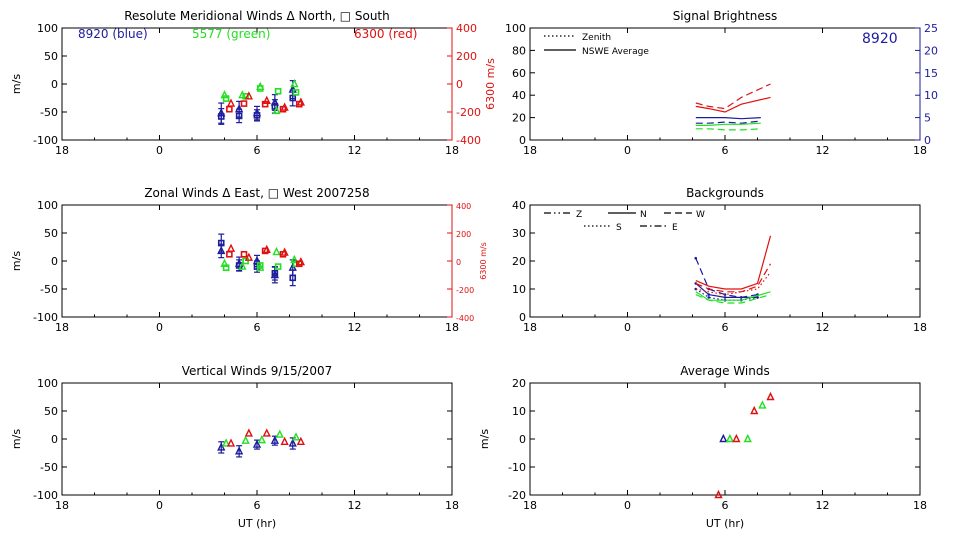 The width and height of the screenshot is (960, 540). I want to click on y-tick-label: 40, so click(519, 95).